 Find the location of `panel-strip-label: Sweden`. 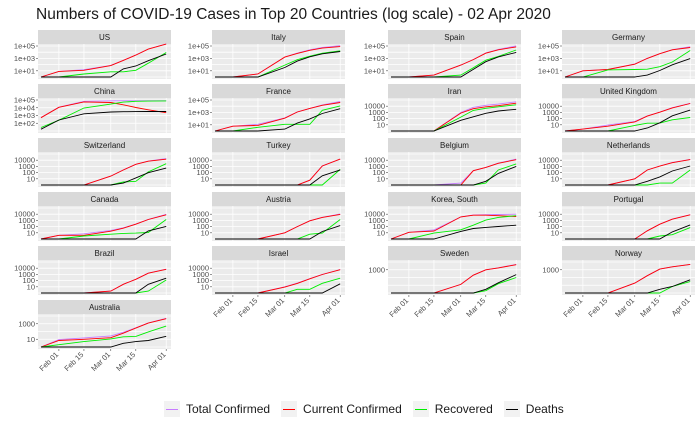

panel-strip-label: Sweden is located at coordinates (454, 253).